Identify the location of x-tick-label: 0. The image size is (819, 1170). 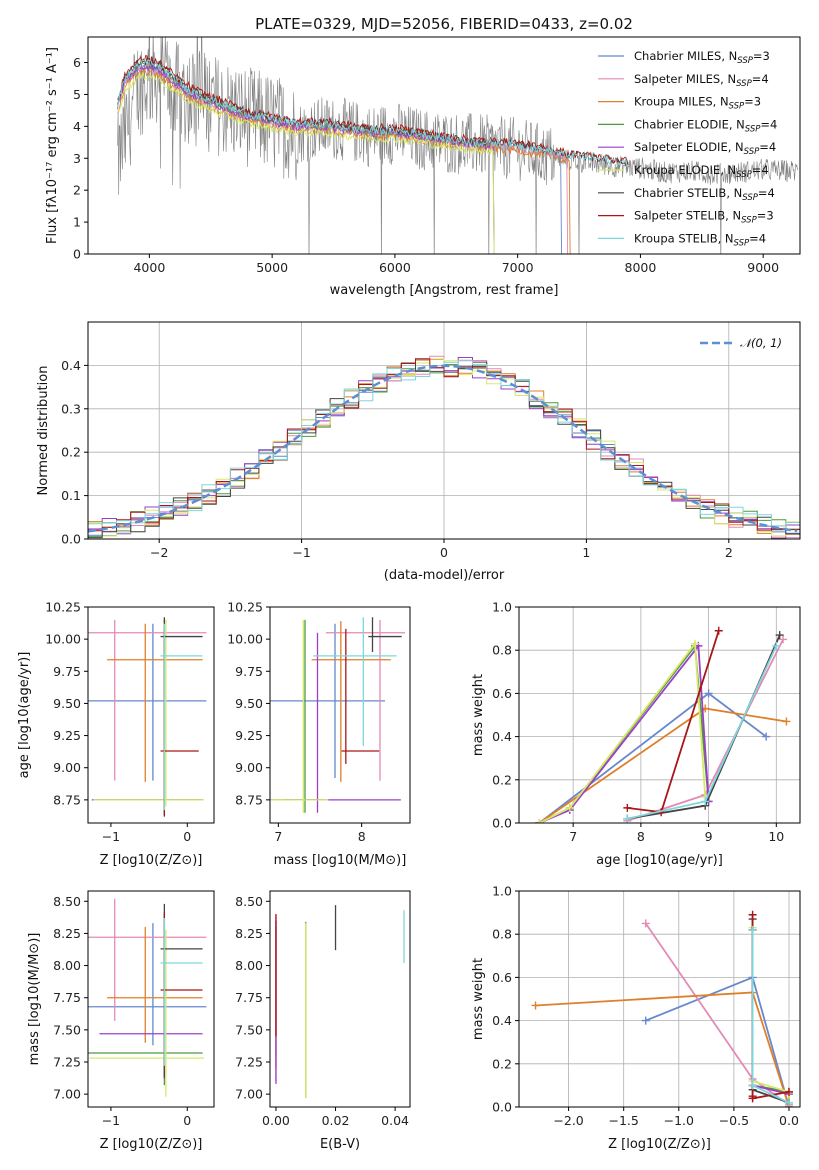
(187, 1120).